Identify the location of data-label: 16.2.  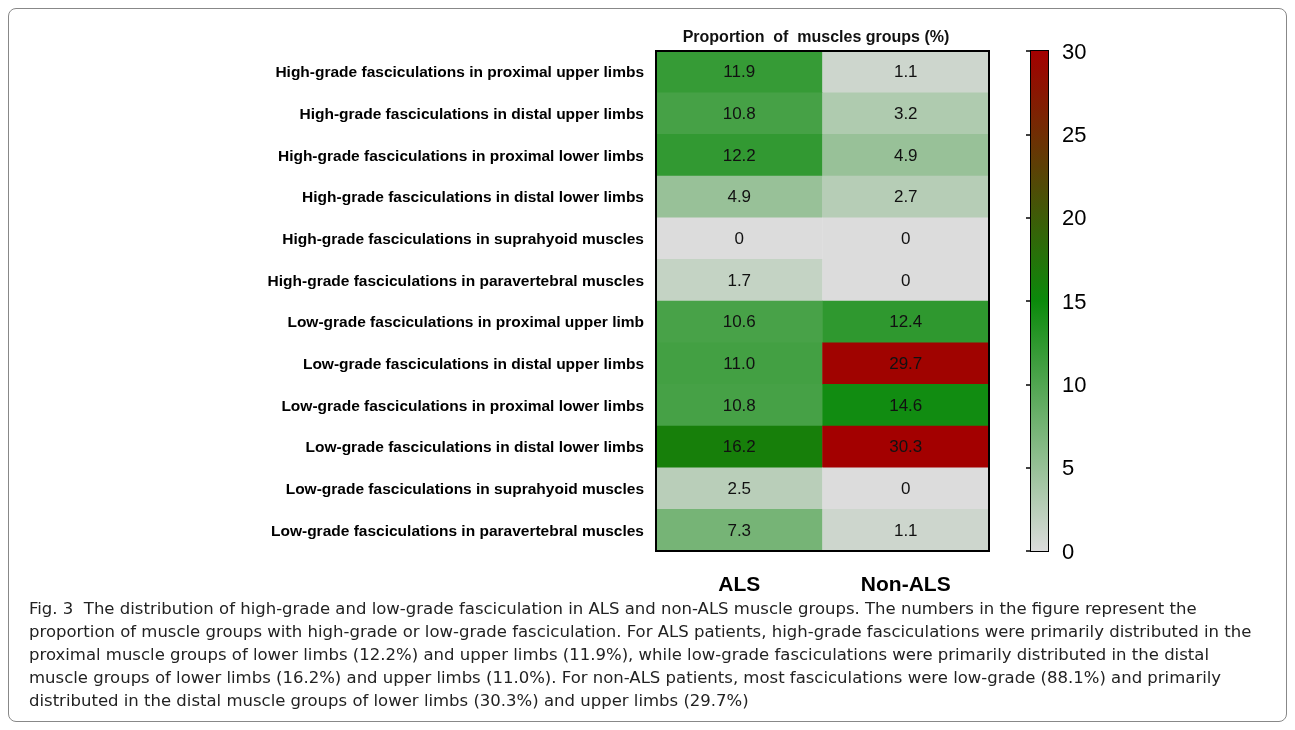
(739, 447).